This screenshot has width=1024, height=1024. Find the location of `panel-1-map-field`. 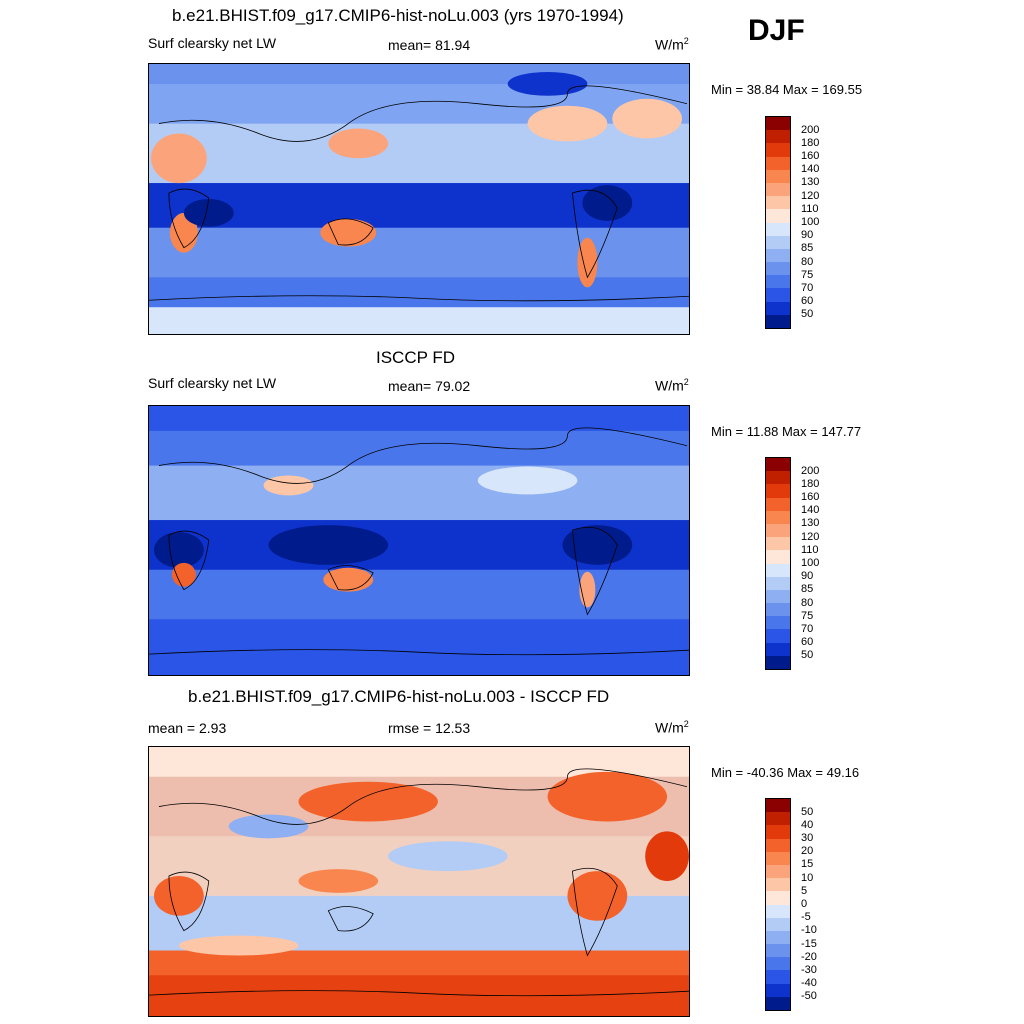

panel-1-map-field is located at coordinates (419, 199).